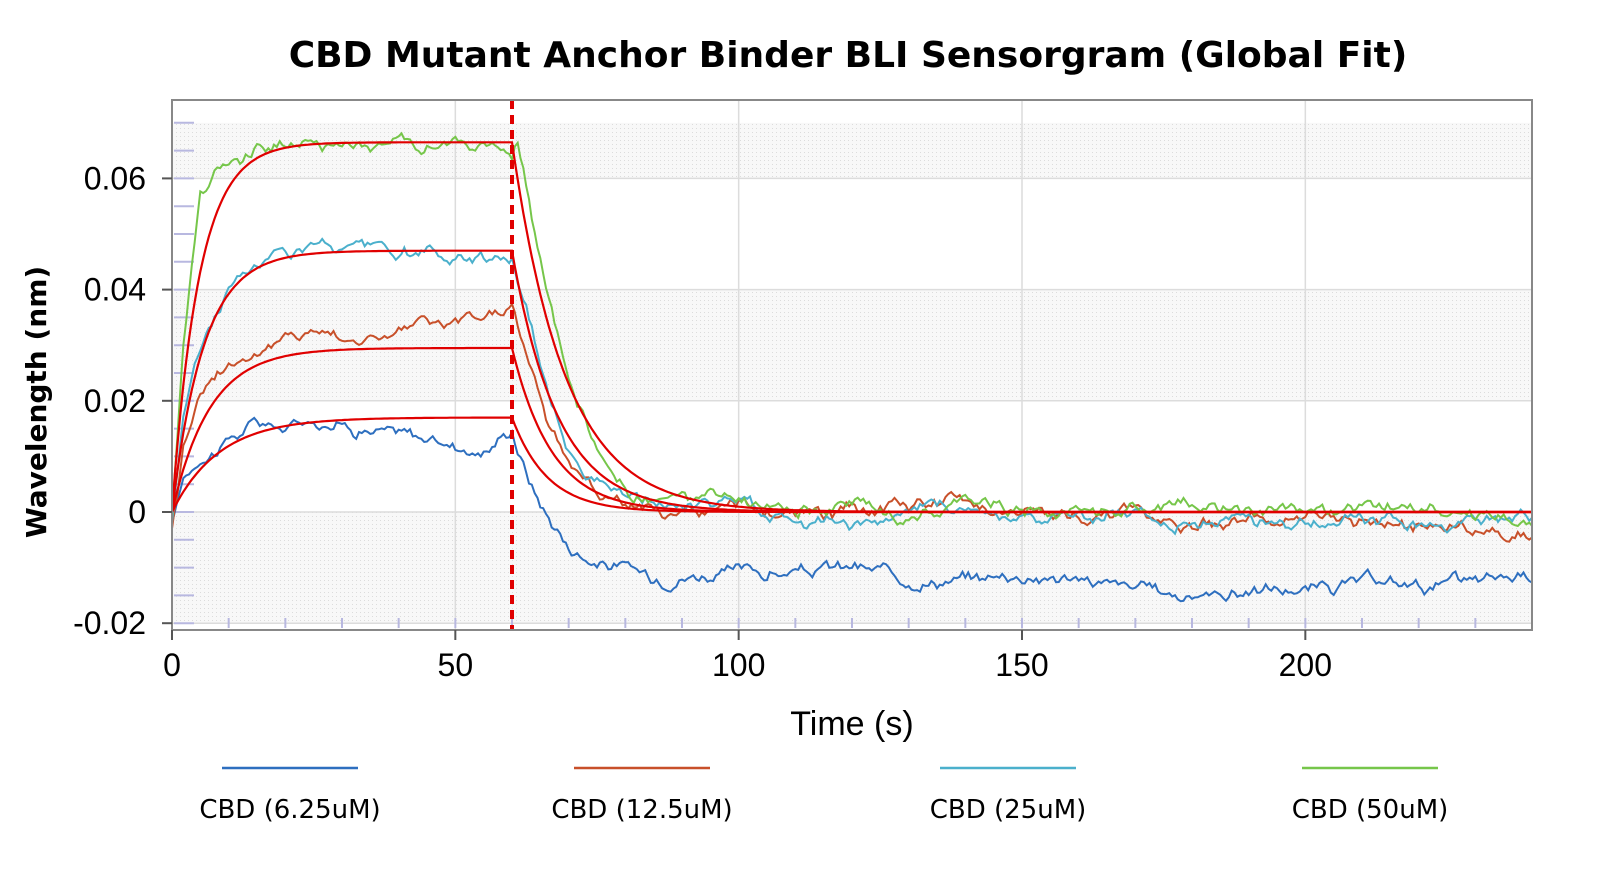  What do you see at coordinates (115, 401) in the screenshot?
I see `y-tick-label-2: 0.02` at bounding box center [115, 401].